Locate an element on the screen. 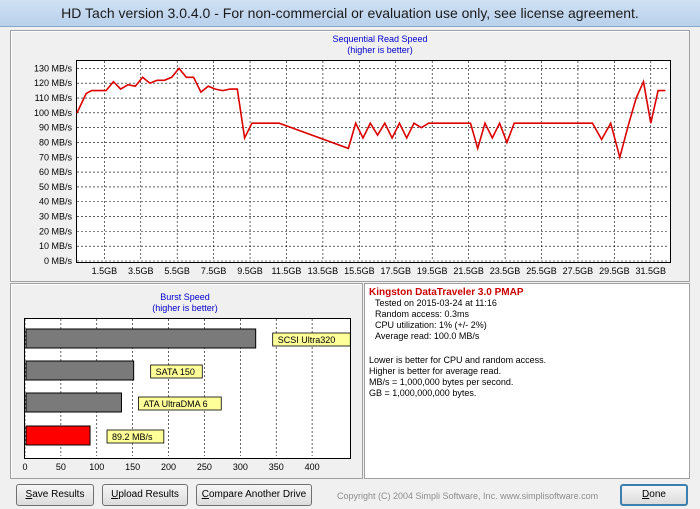 The image size is (700, 509). note-gb-definition: GB = 1,000,000,000 bytes. is located at coordinates (423, 393).